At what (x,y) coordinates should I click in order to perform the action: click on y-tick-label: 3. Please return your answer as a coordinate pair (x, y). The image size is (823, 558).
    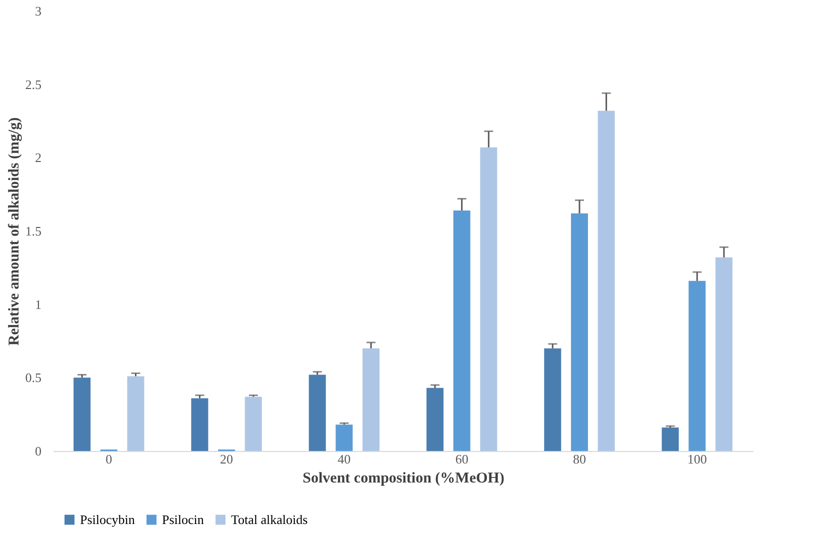
    Looking at the image, I should click on (38, 11).